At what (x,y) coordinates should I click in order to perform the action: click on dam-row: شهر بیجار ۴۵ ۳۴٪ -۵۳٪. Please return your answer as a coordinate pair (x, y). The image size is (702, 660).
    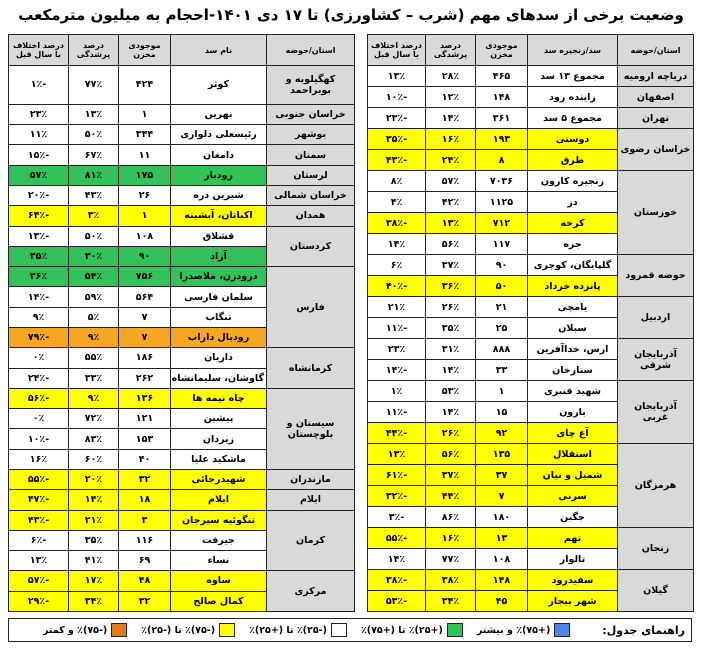
    Looking at the image, I should click on (530, 601).